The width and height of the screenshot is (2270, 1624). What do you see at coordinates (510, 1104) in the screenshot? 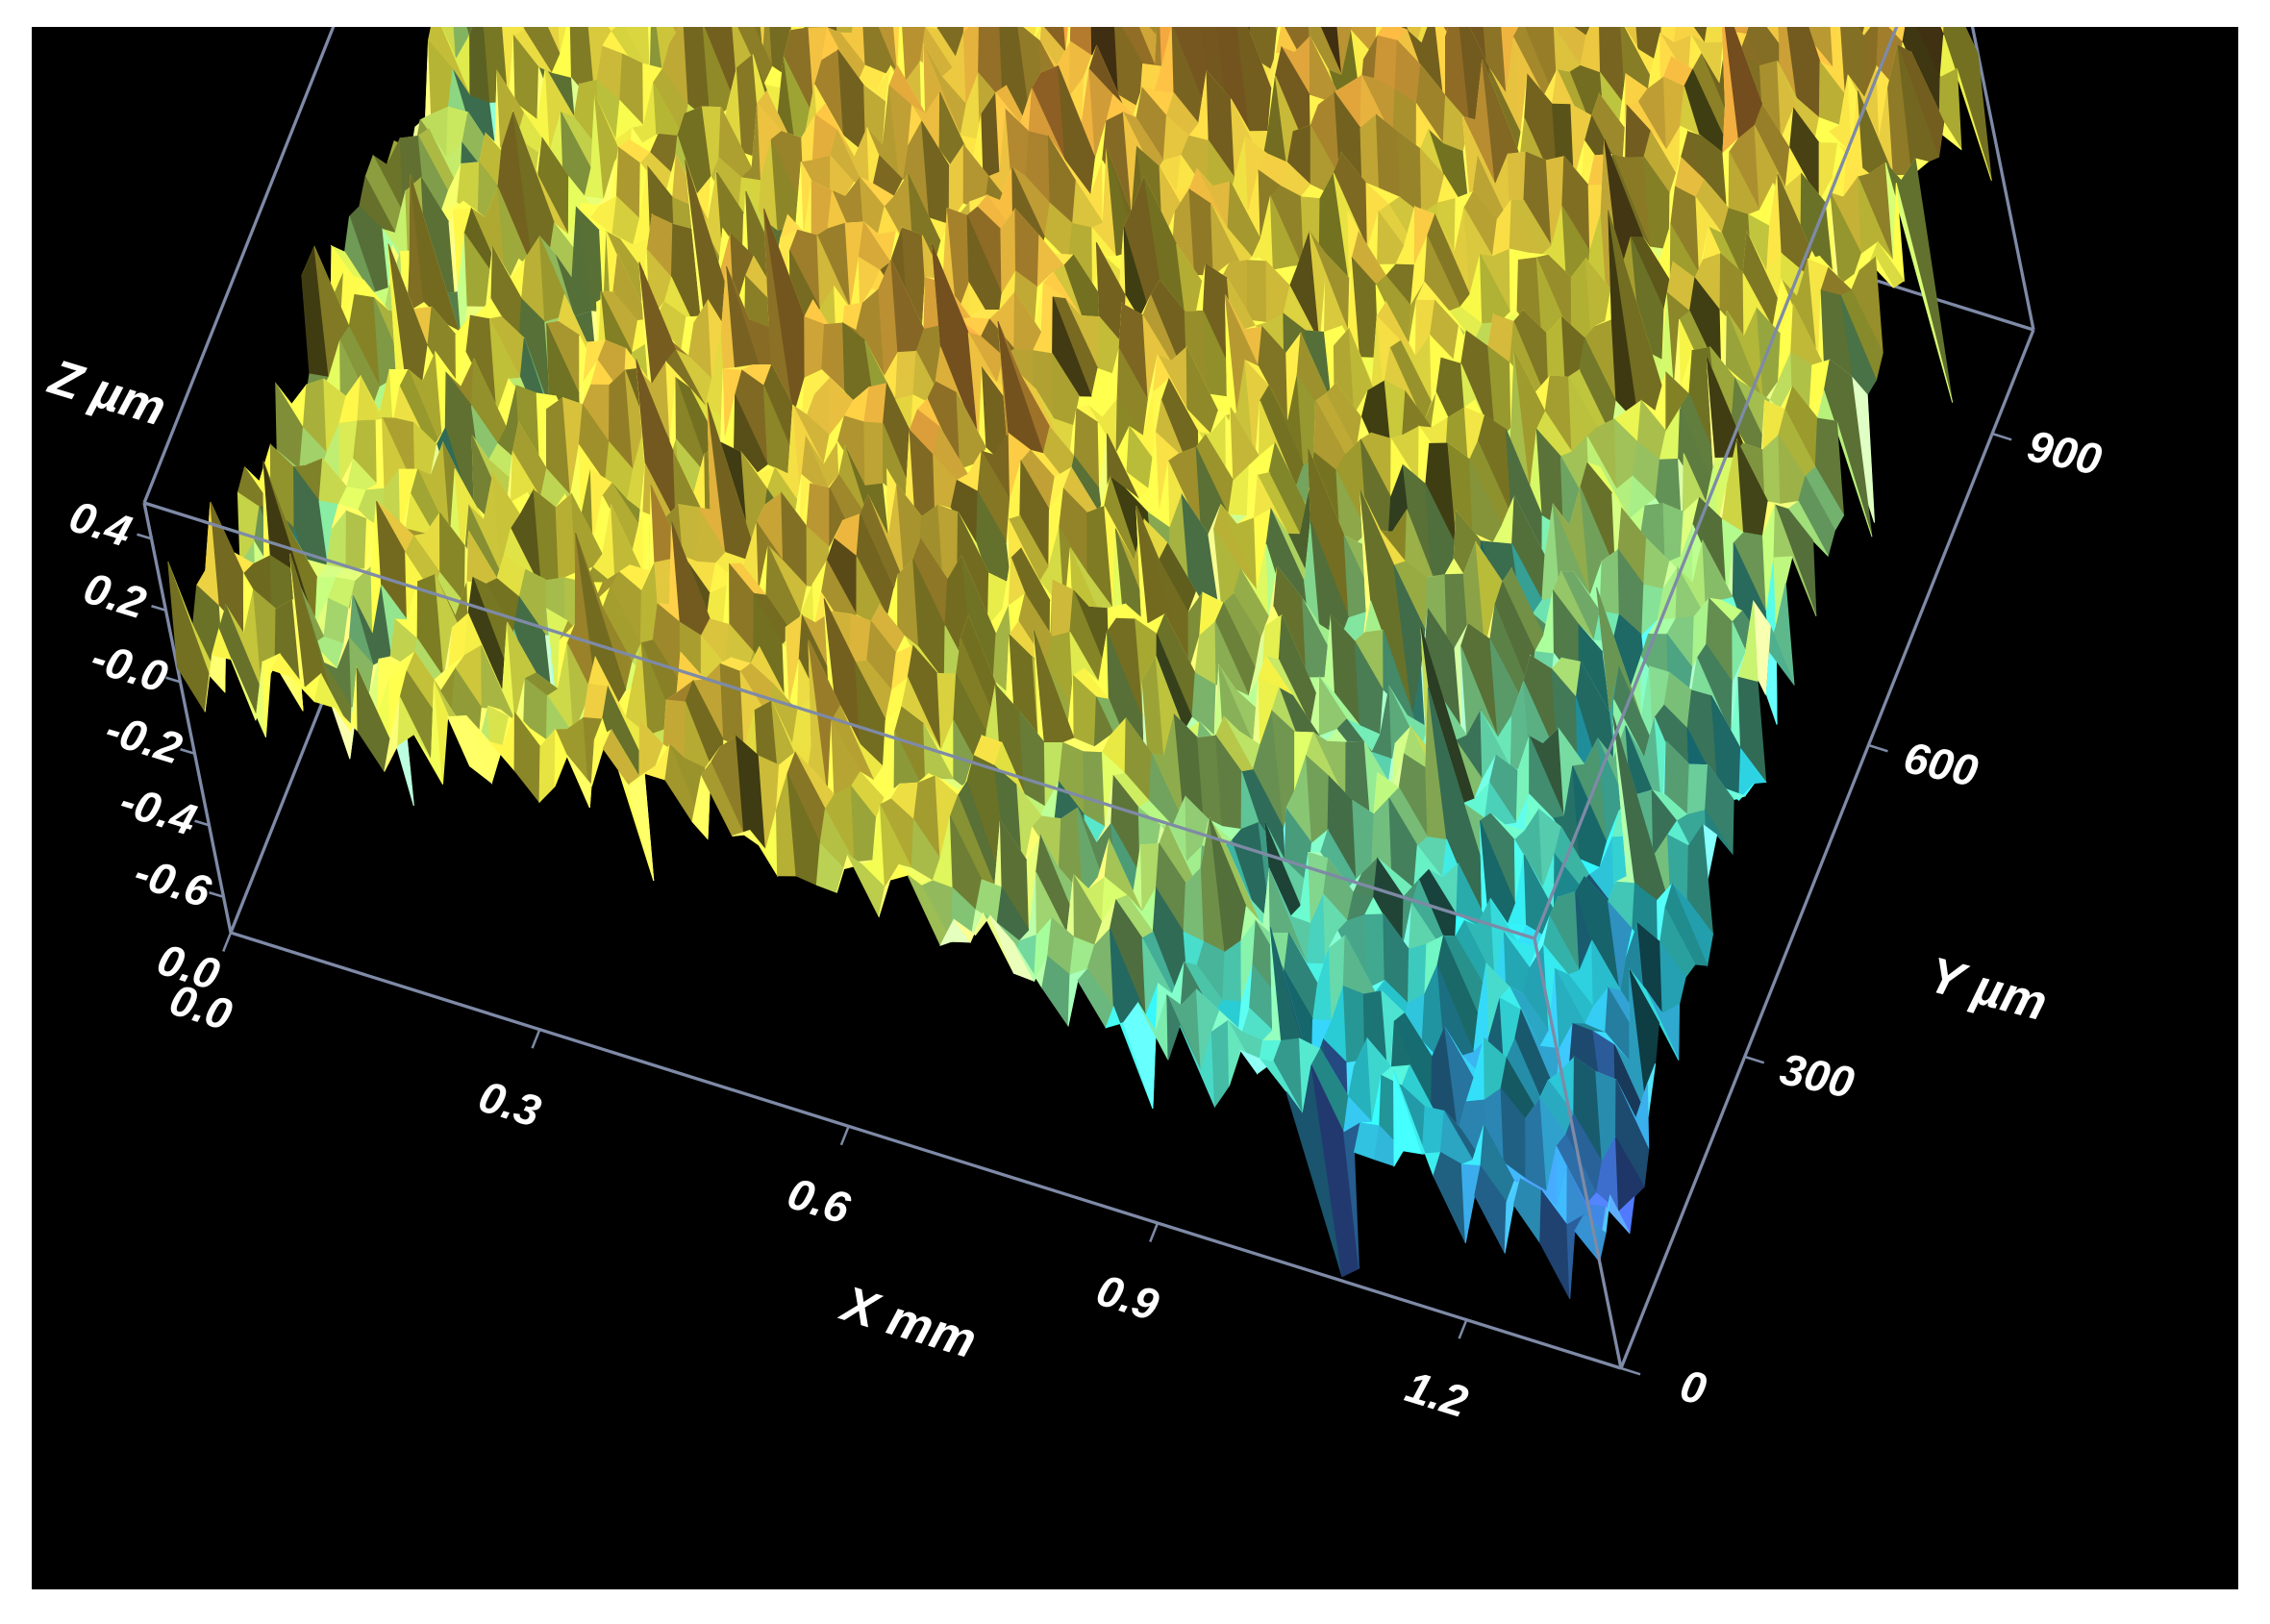
I see `x-tick-label: 0.3` at bounding box center [510, 1104].